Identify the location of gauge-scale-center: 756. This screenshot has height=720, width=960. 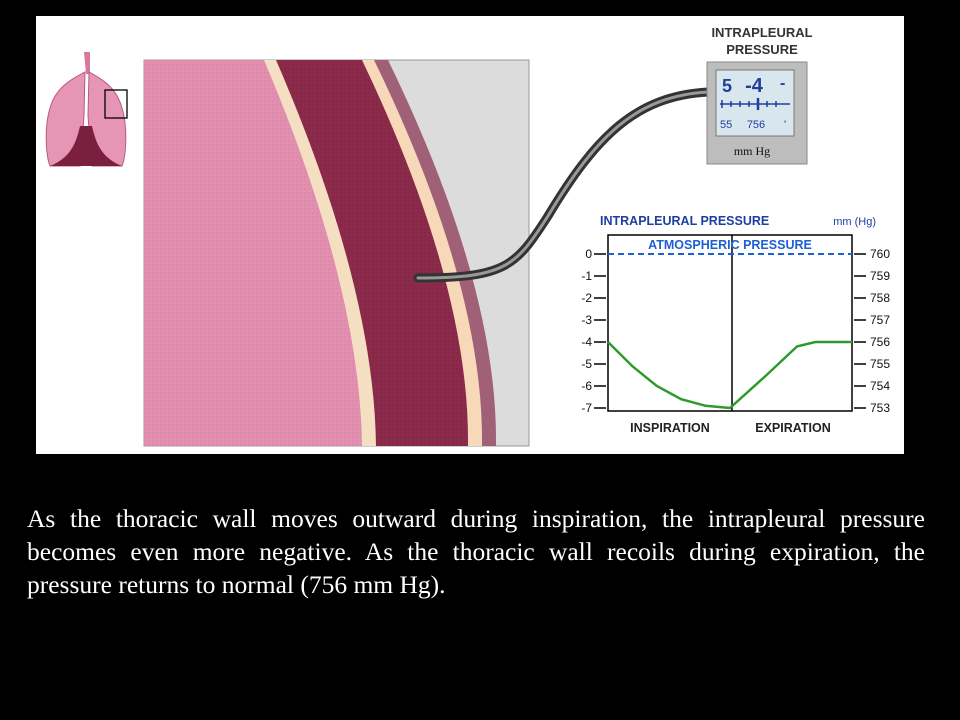
(756, 125).